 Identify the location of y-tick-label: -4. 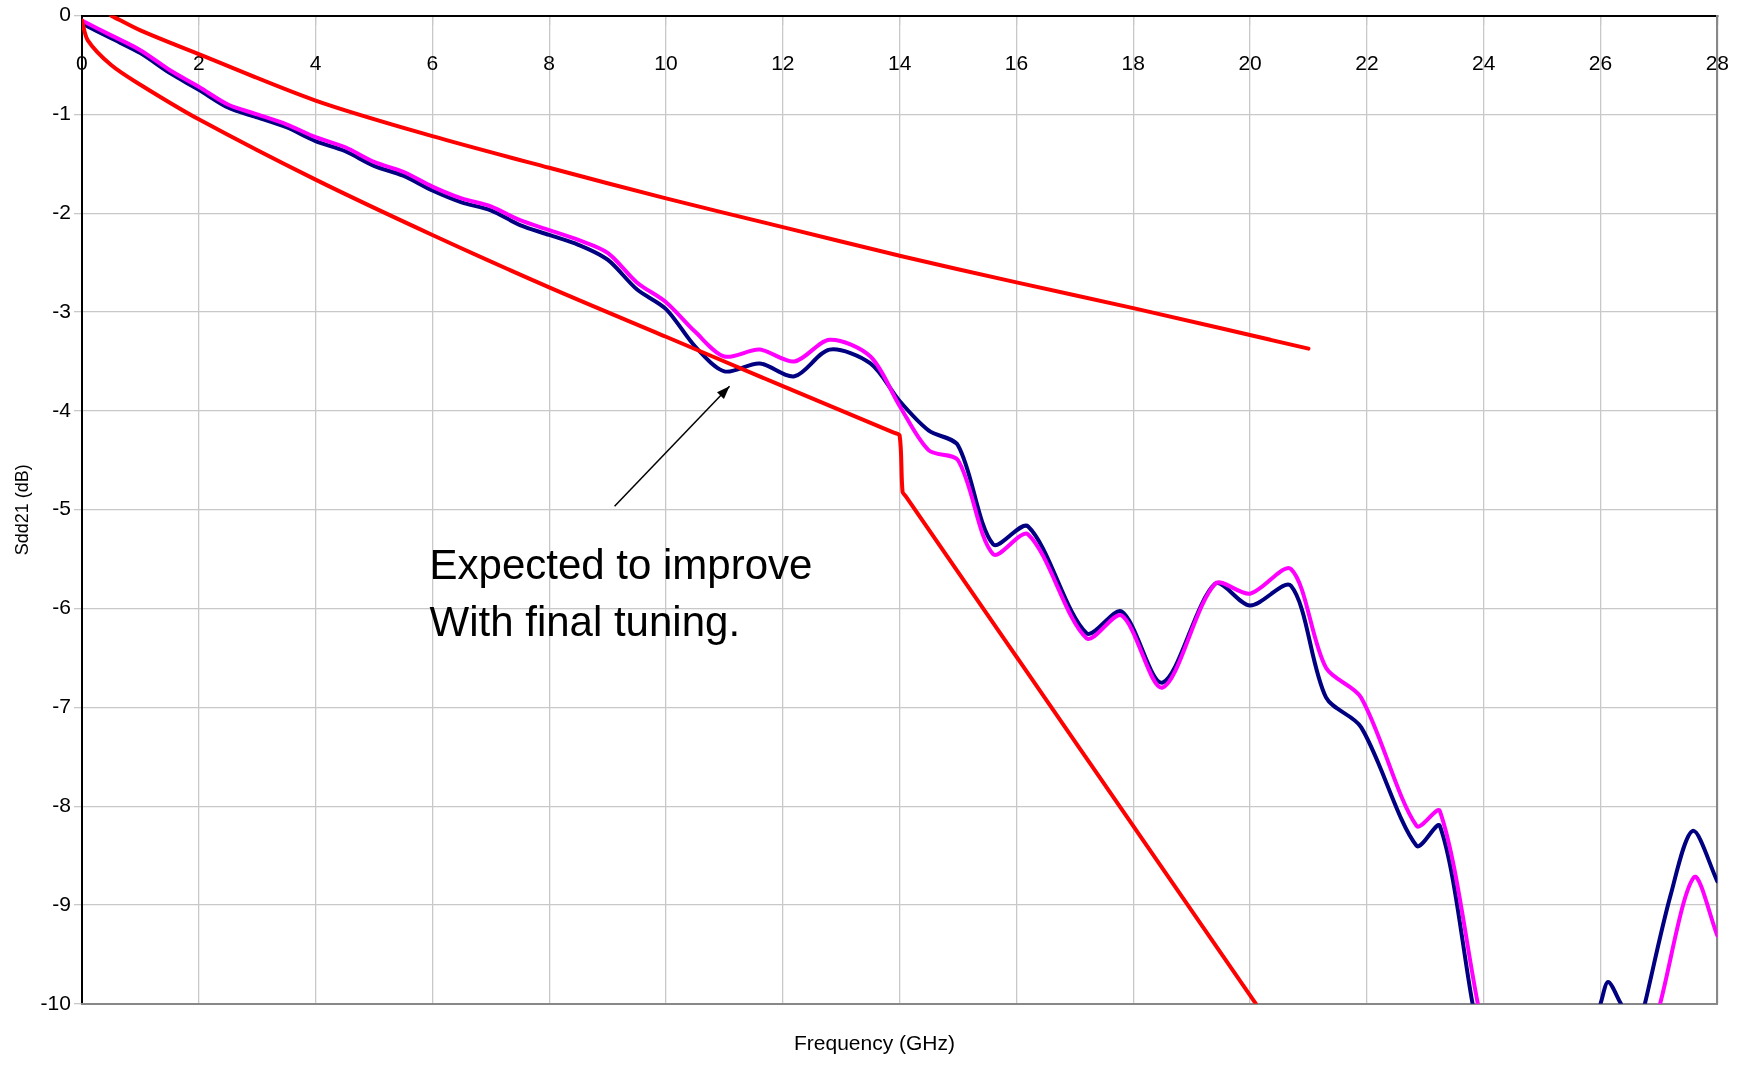
(62, 409).